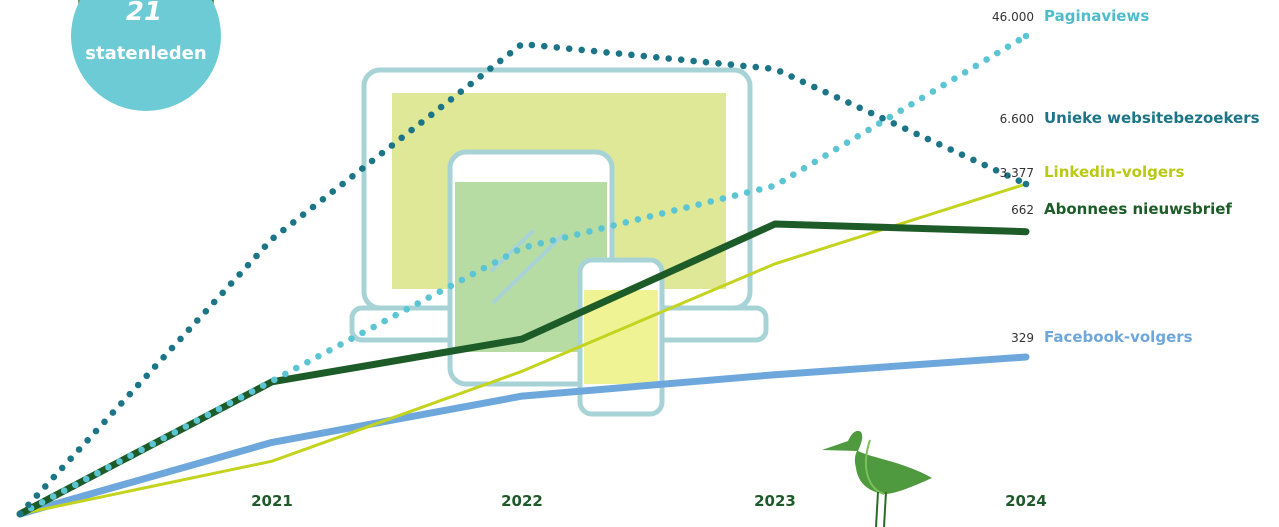  What do you see at coordinates (522, 501) in the screenshot?
I see `x-tick-2022: 2022` at bounding box center [522, 501].